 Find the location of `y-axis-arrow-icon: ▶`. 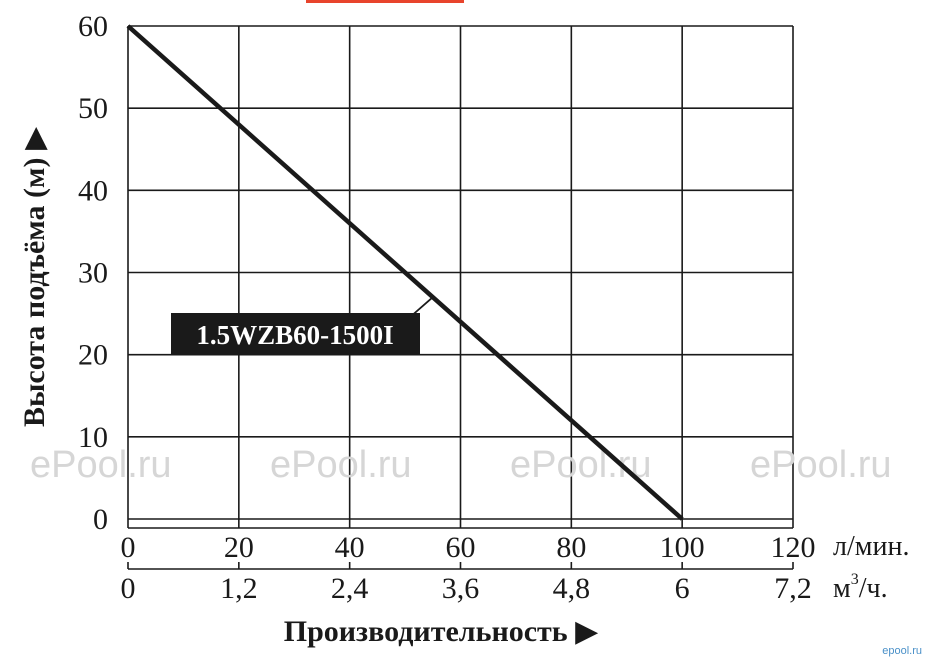

y-axis-arrow-icon: ▶ is located at coordinates (34, 138).